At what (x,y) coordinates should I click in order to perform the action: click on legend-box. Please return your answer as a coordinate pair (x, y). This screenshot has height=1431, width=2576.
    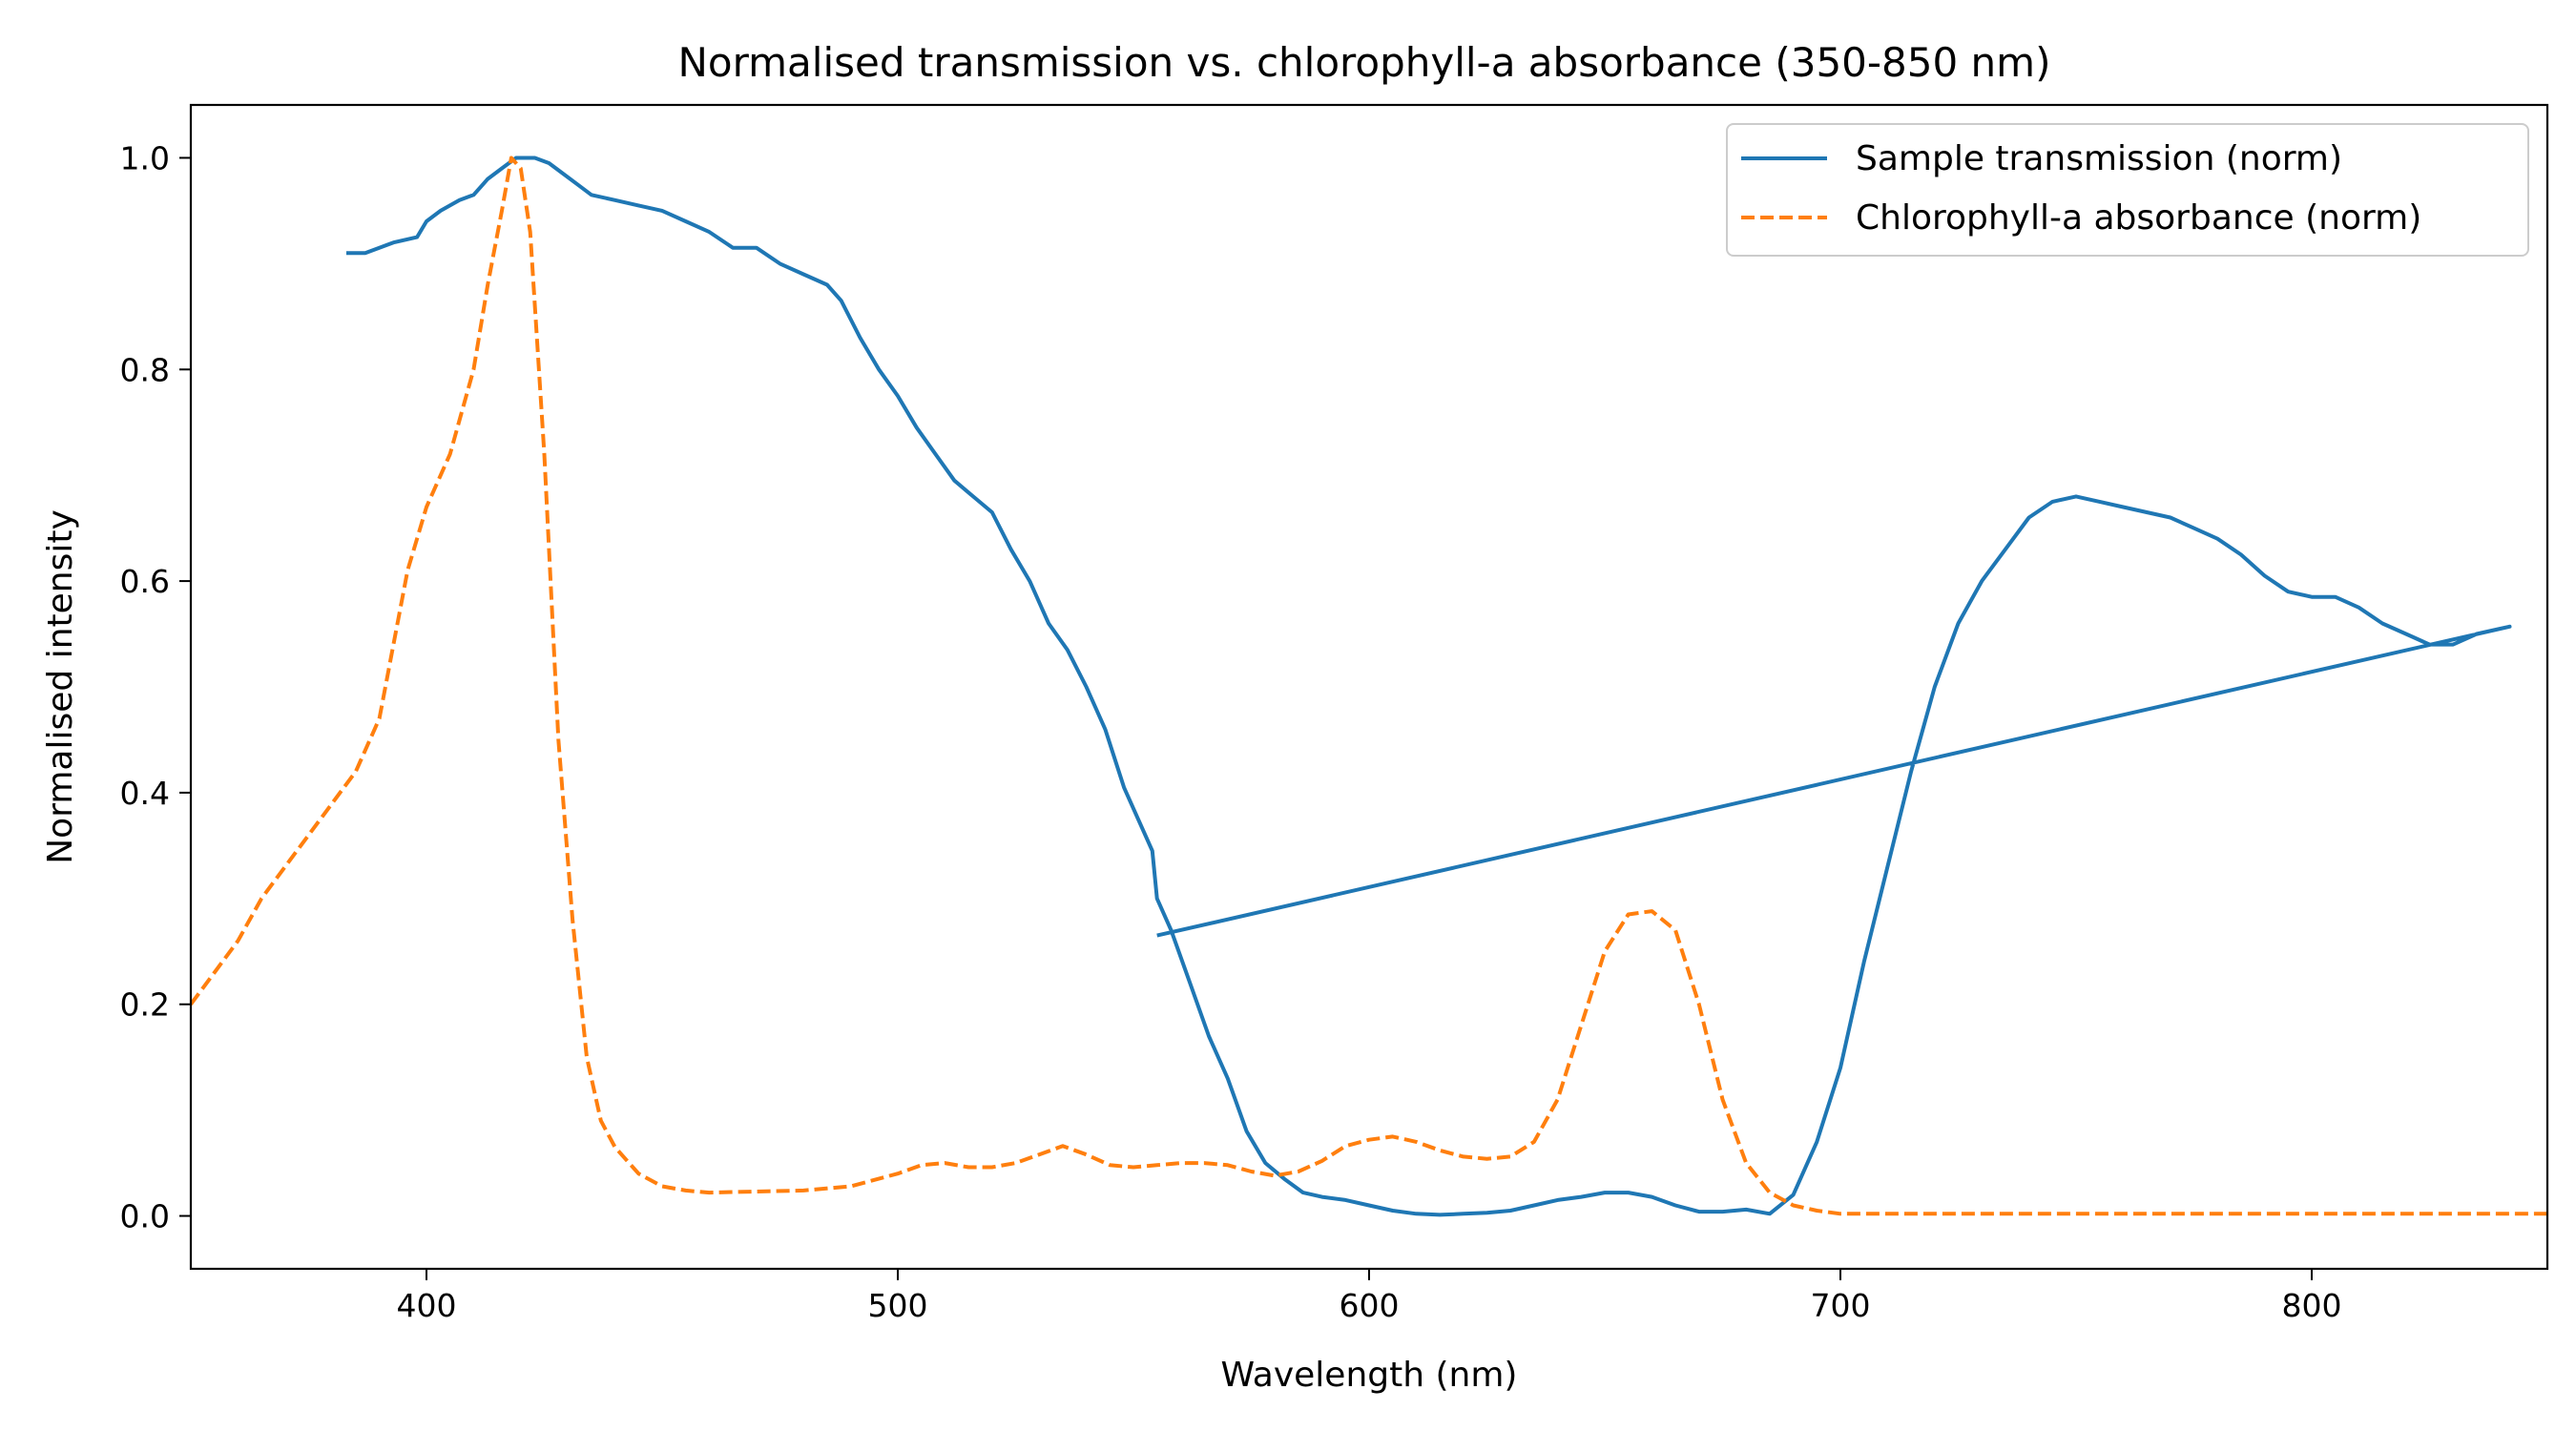
    Looking at the image, I should click on (2127, 190).